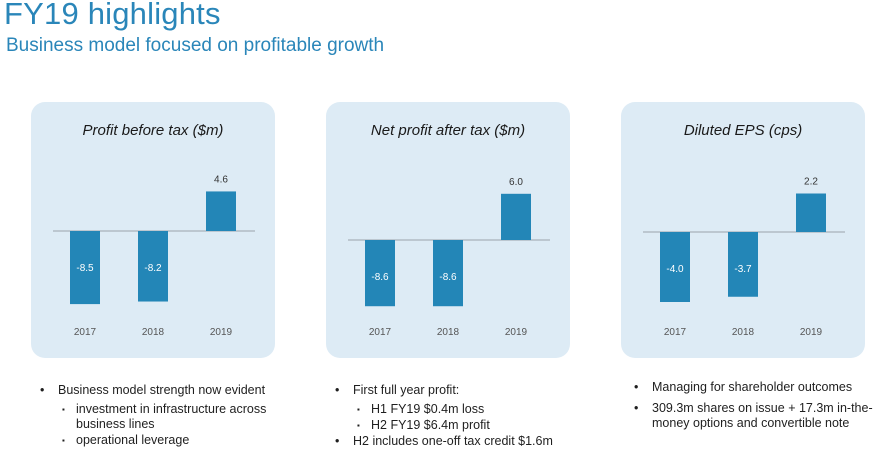 Image resolution: width=883 pixels, height=473 pixels. I want to click on chart-title: Diluted EPS (cps), so click(743, 130).